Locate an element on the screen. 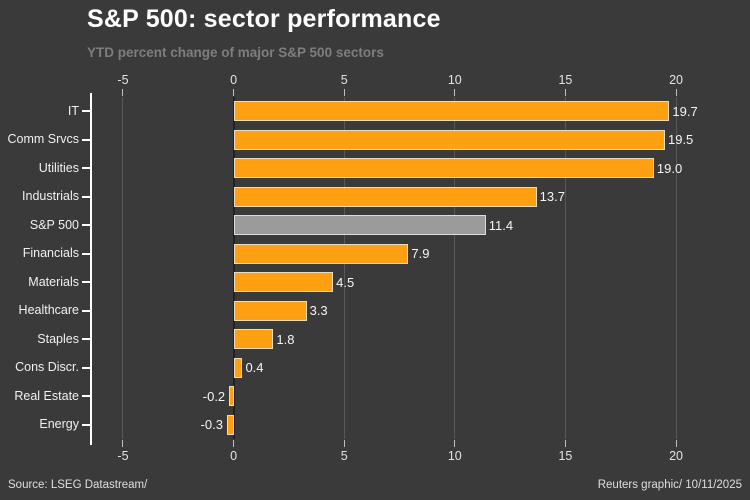  category-label: Industrials is located at coordinates (50, 196).